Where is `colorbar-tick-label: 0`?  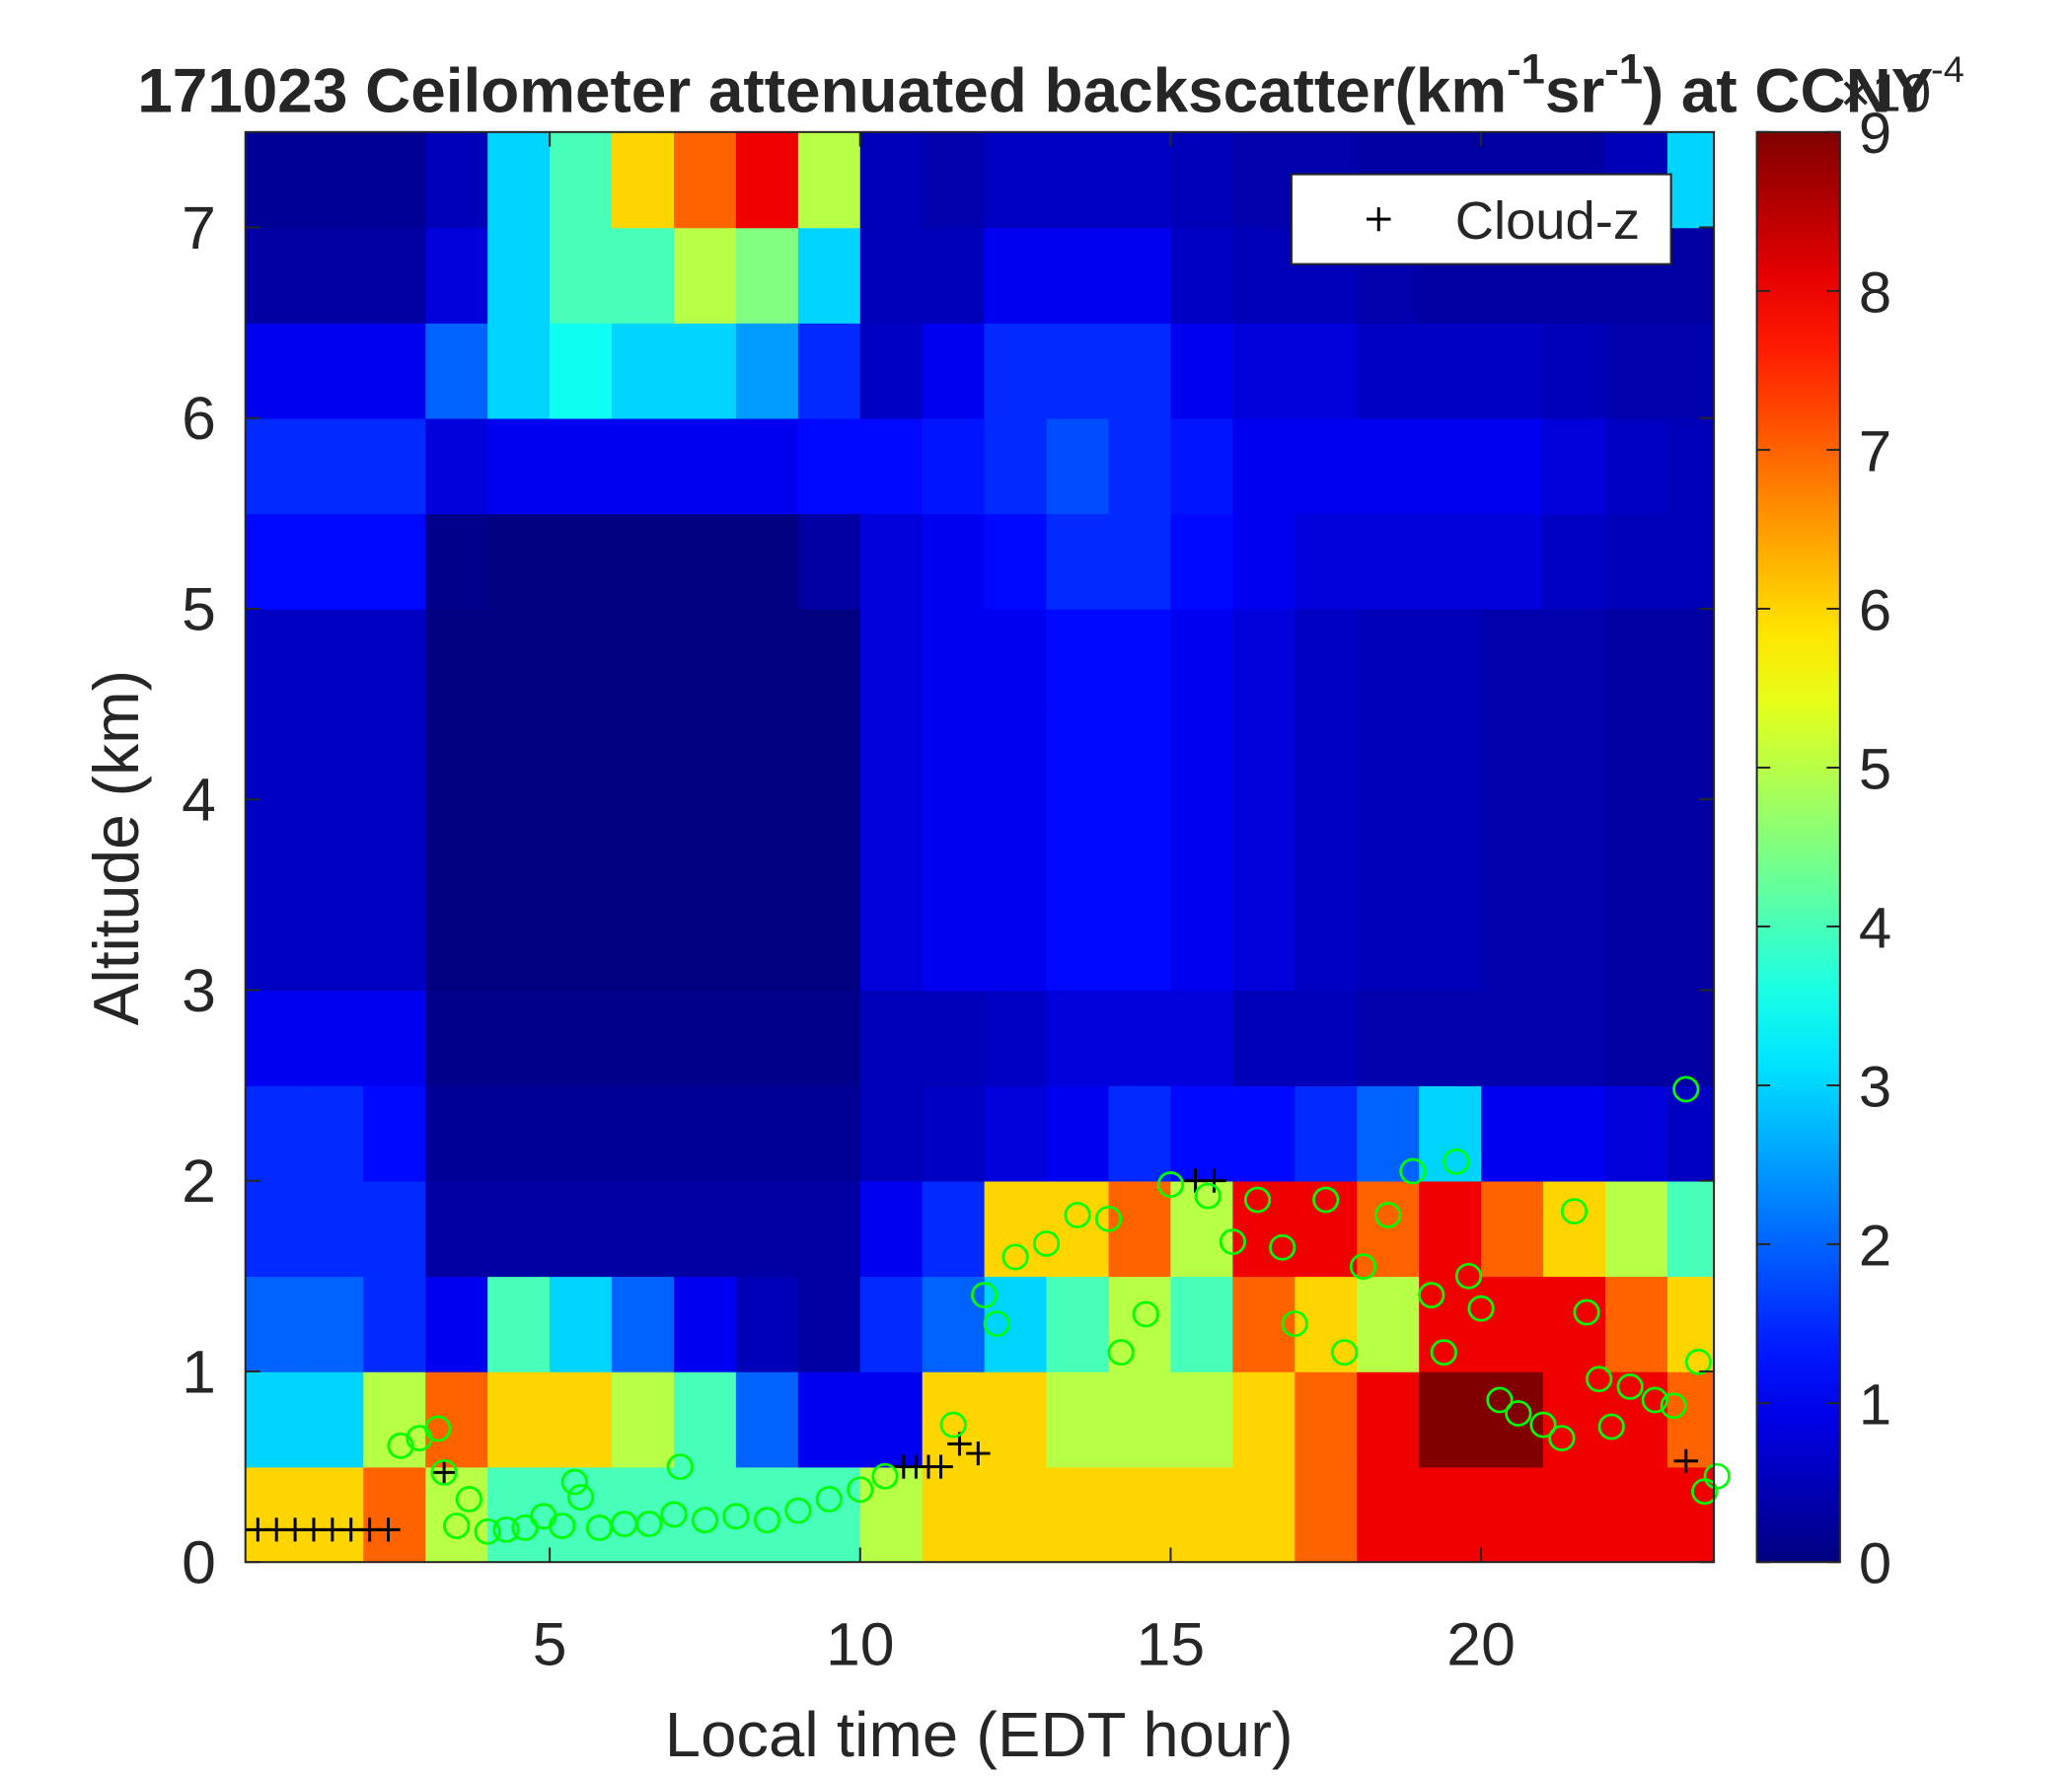 colorbar-tick-label: 0 is located at coordinates (1875, 1563).